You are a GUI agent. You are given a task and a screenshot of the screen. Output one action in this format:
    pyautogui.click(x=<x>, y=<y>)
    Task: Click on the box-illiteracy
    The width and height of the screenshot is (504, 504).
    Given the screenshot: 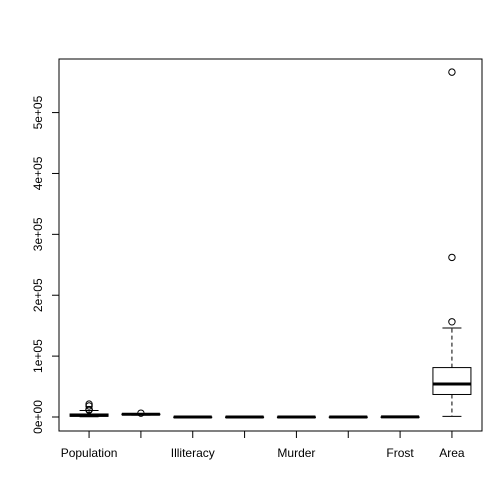 What is the action you would take?
    pyautogui.click(x=193, y=417)
    